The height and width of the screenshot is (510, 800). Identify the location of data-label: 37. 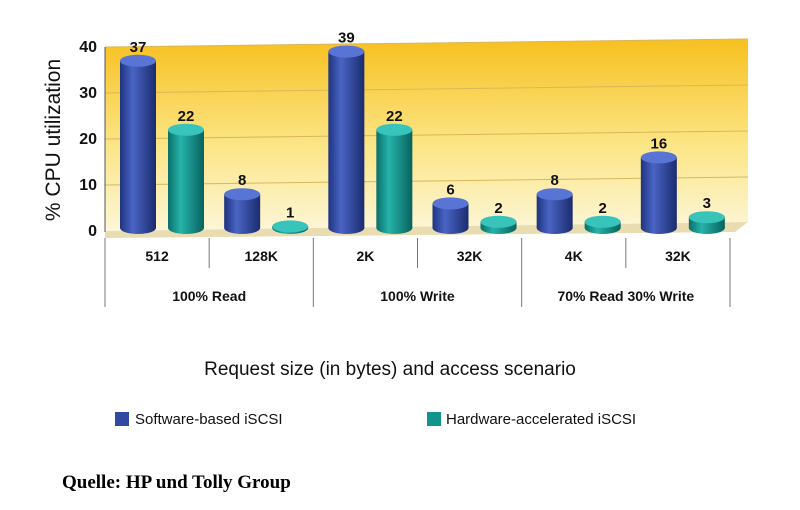
(138, 47).